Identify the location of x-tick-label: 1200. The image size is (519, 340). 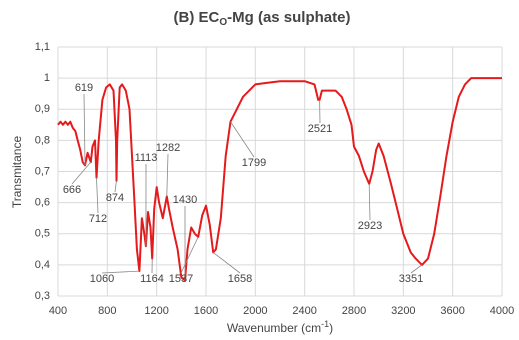
(156, 311).